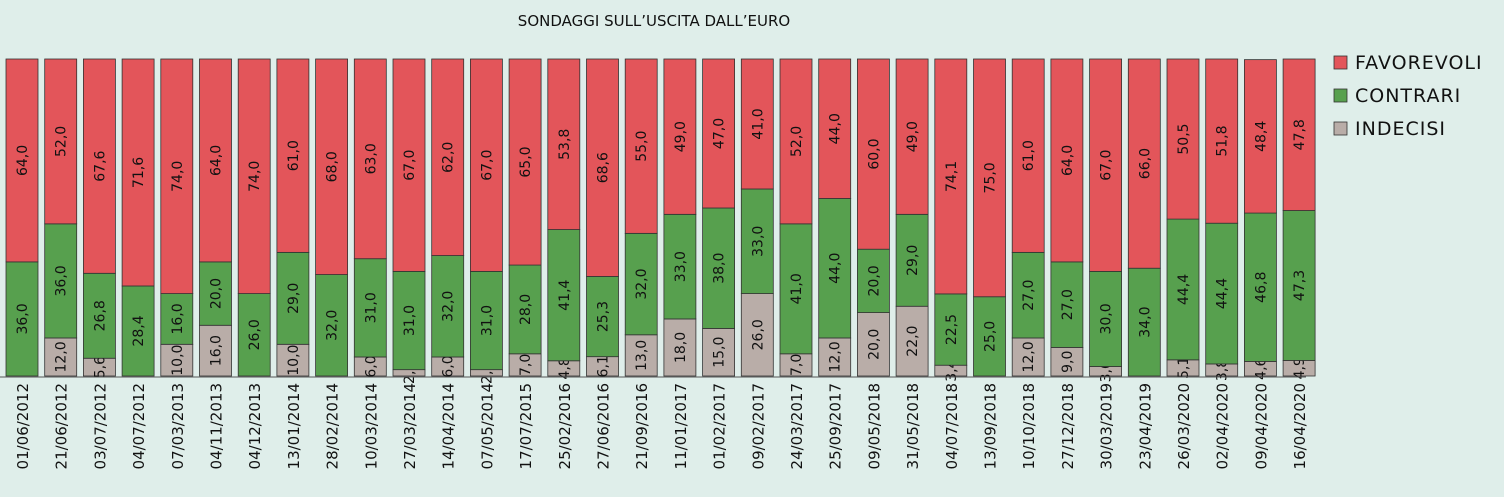 The image size is (1504, 497). I want to click on x-tick-label: 04/07/2018, so click(952, 426).